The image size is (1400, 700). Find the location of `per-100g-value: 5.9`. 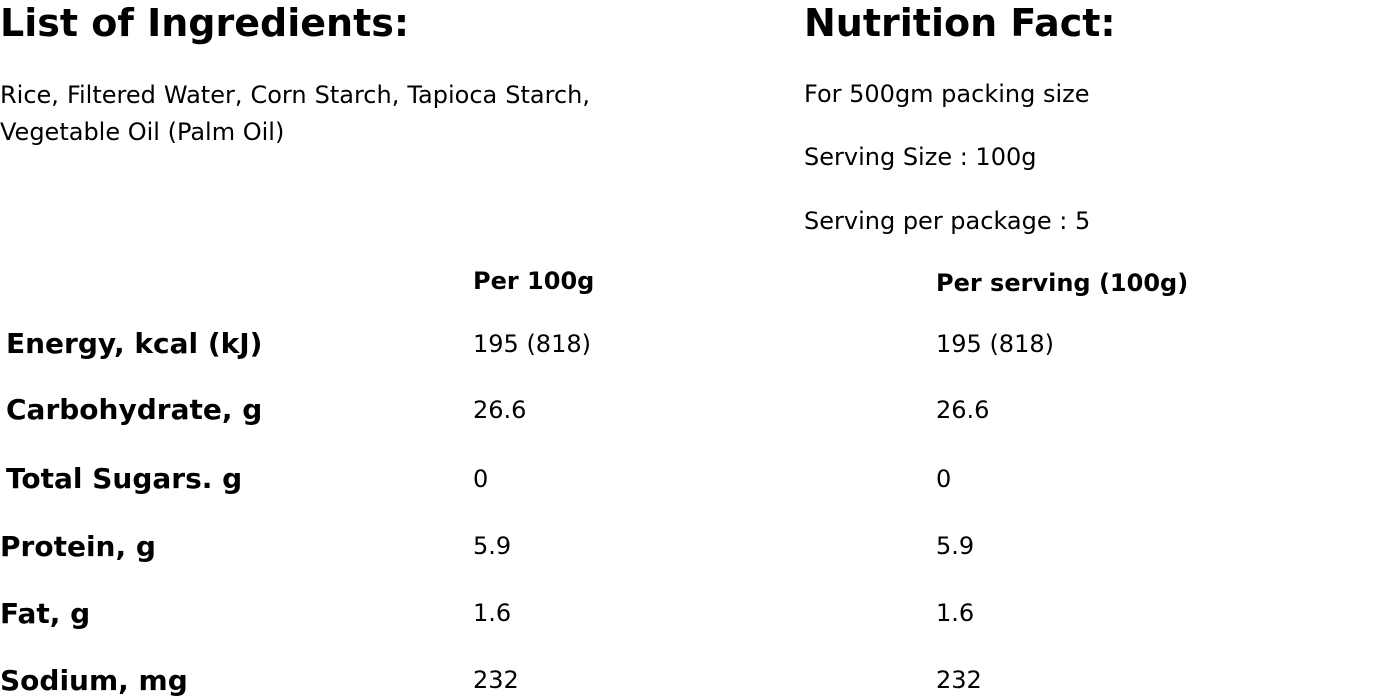

per-100g-value: 5.9 is located at coordinates (492, 546).